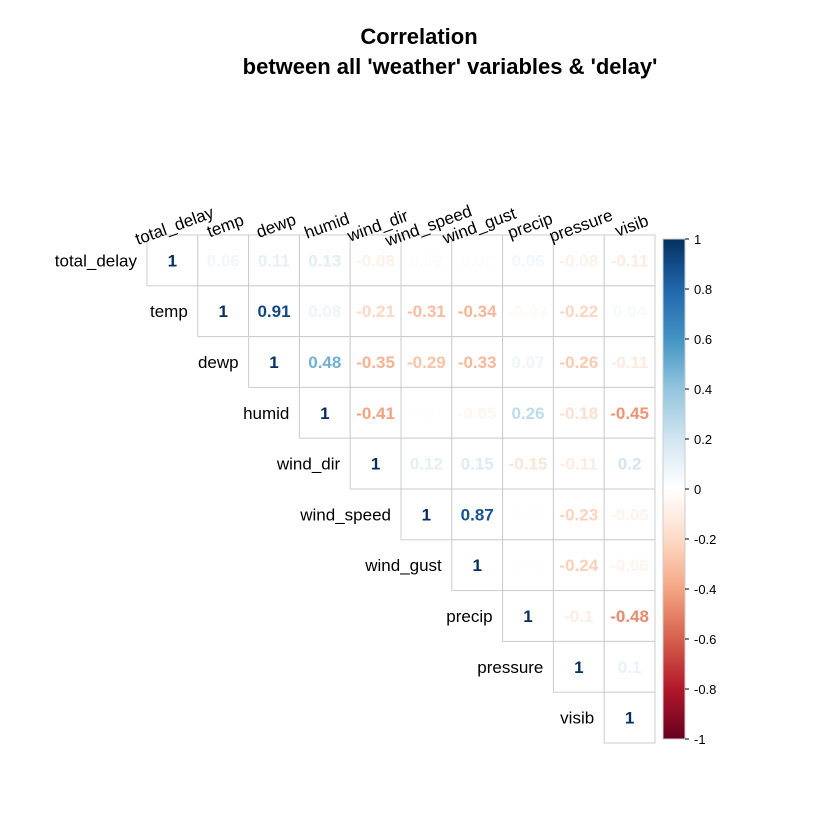 The width and height of the screenshot is (840, 840). I want to click on row-label-wind_speed: wind_speed, so click(345, 514).